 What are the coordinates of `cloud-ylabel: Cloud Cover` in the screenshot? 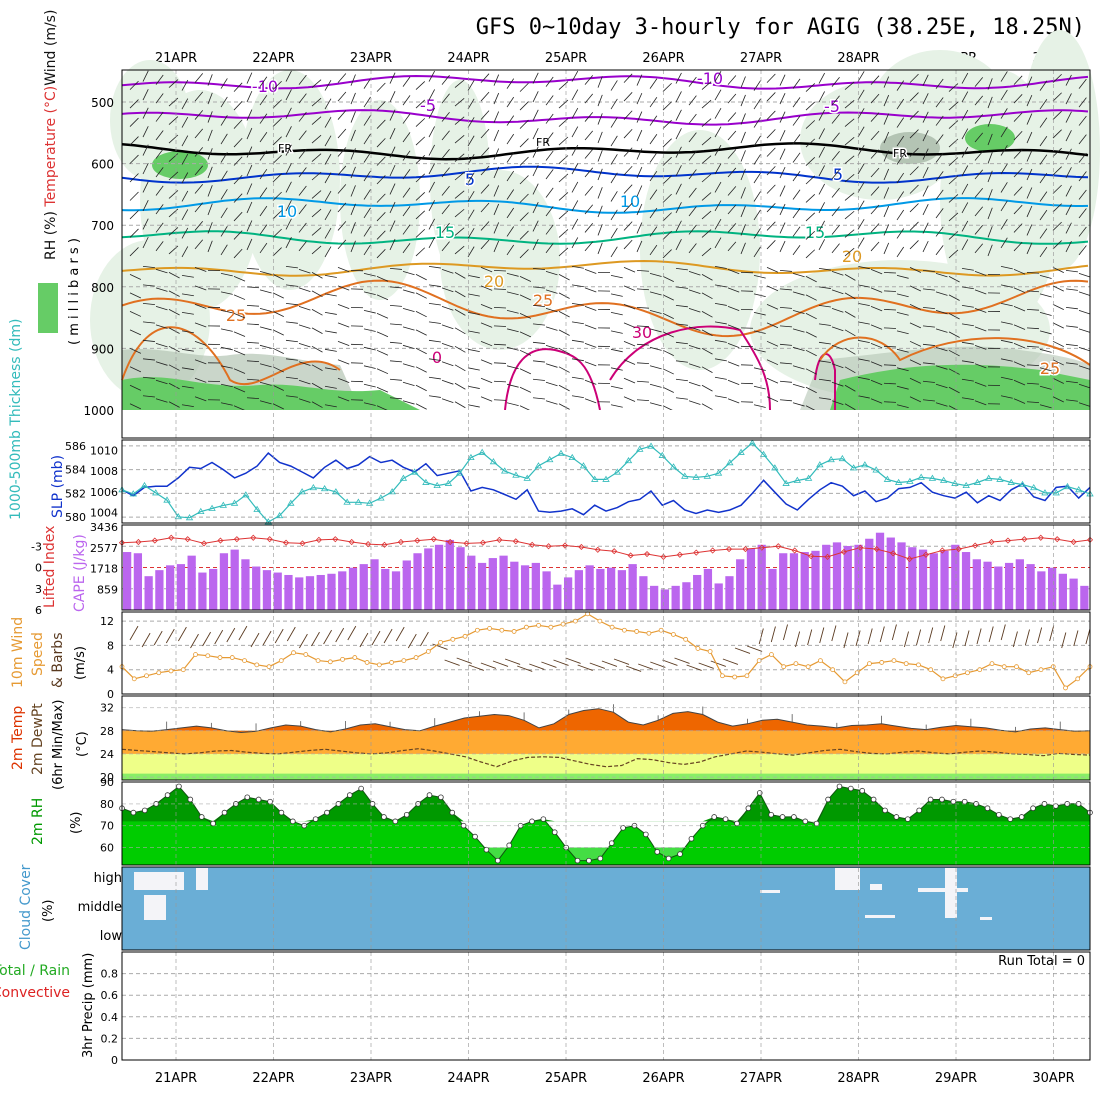 It's located at (26, 907).